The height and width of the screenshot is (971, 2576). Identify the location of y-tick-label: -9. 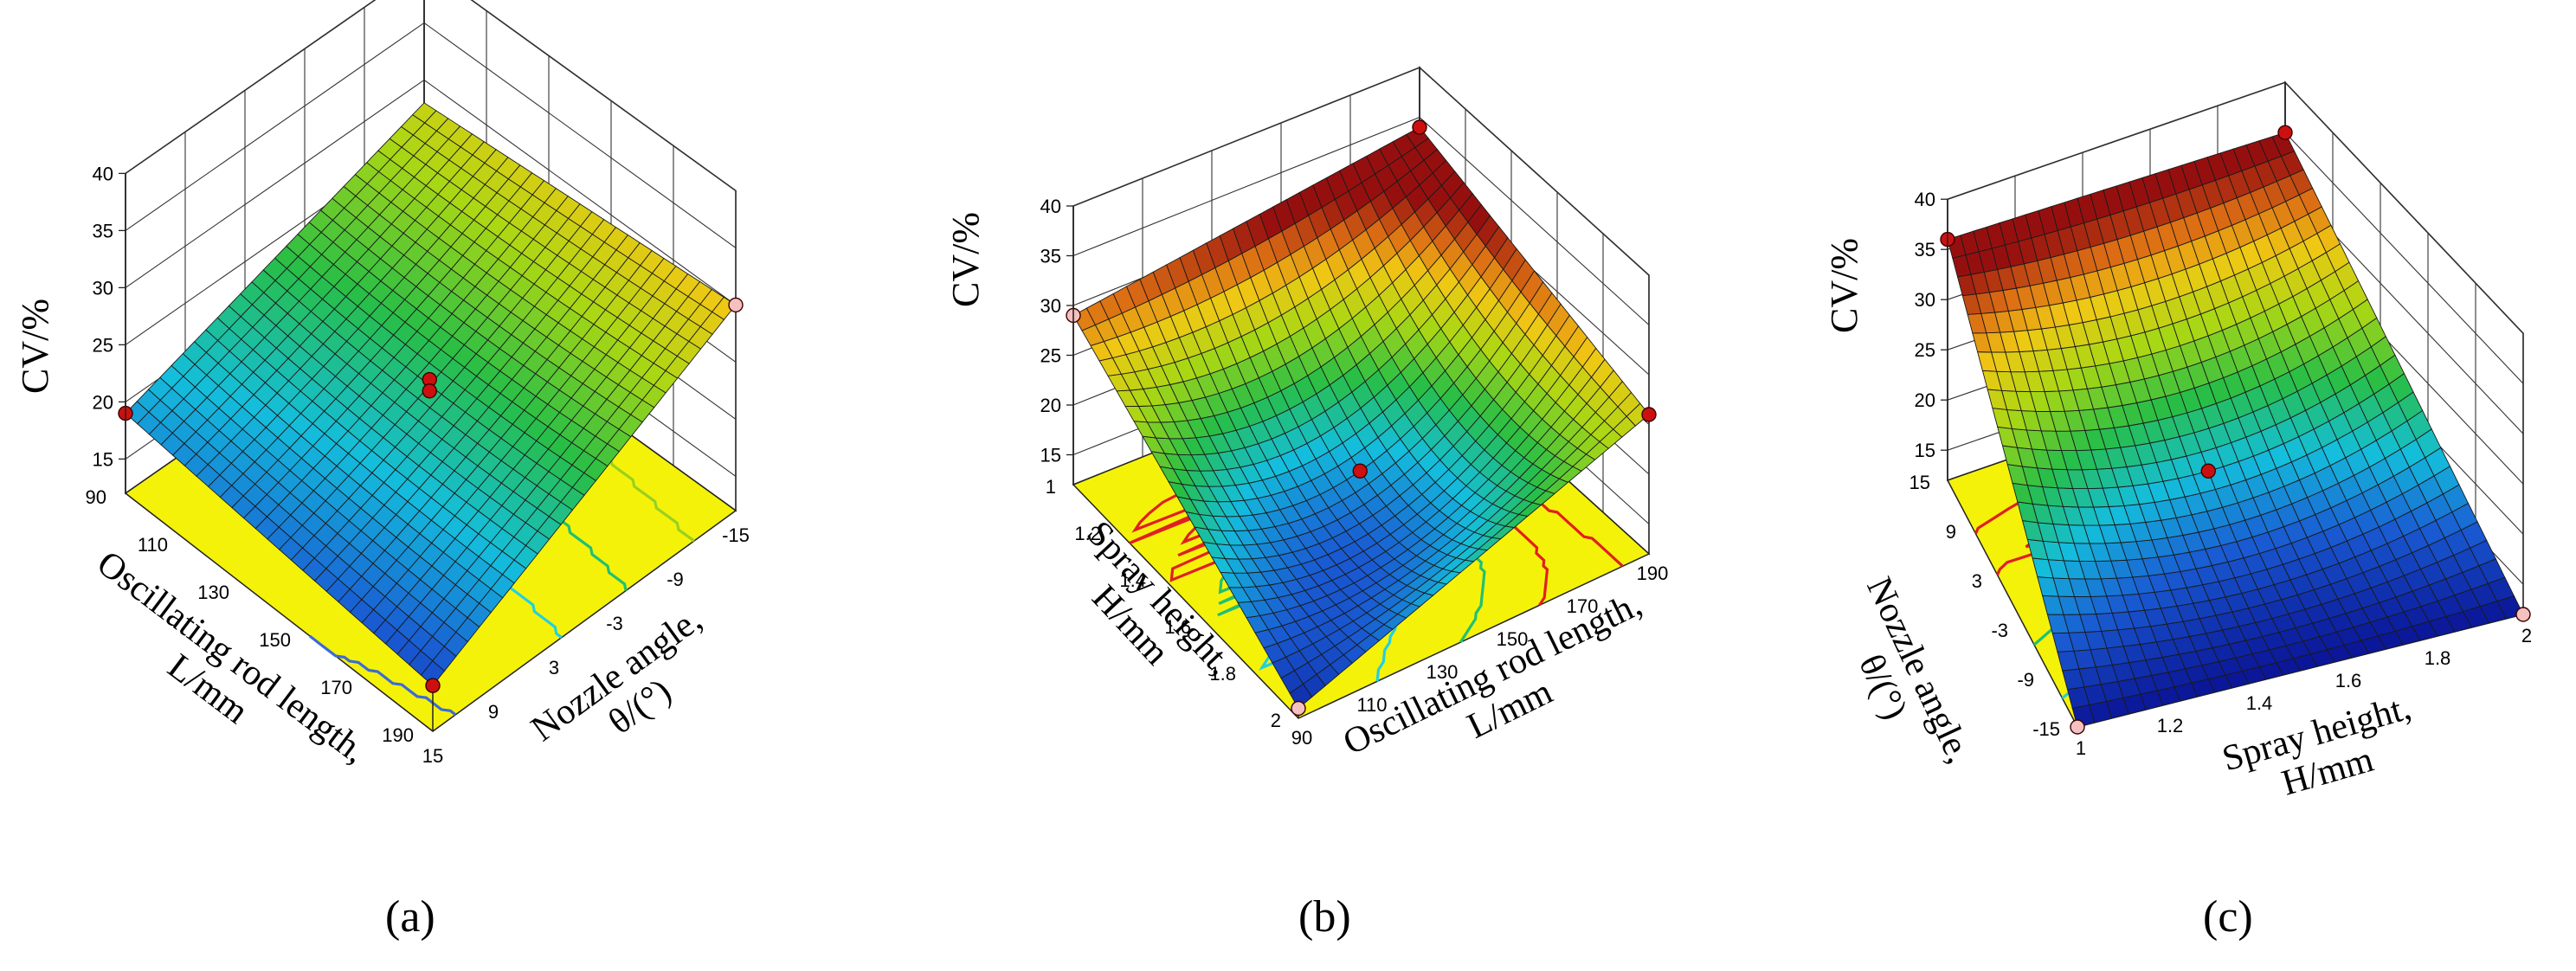
(675, 580).